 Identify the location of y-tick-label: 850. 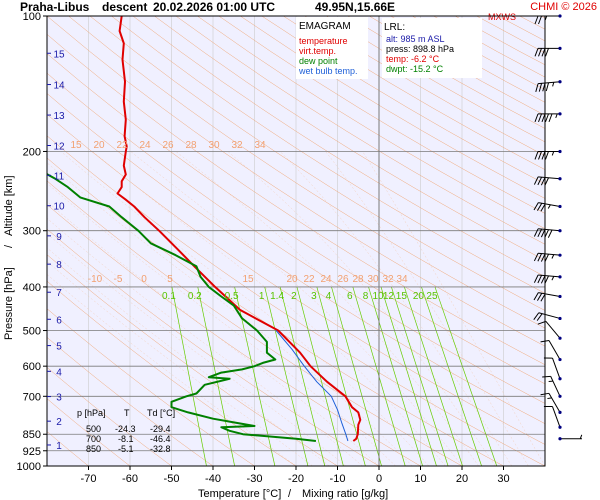
(32, 435).